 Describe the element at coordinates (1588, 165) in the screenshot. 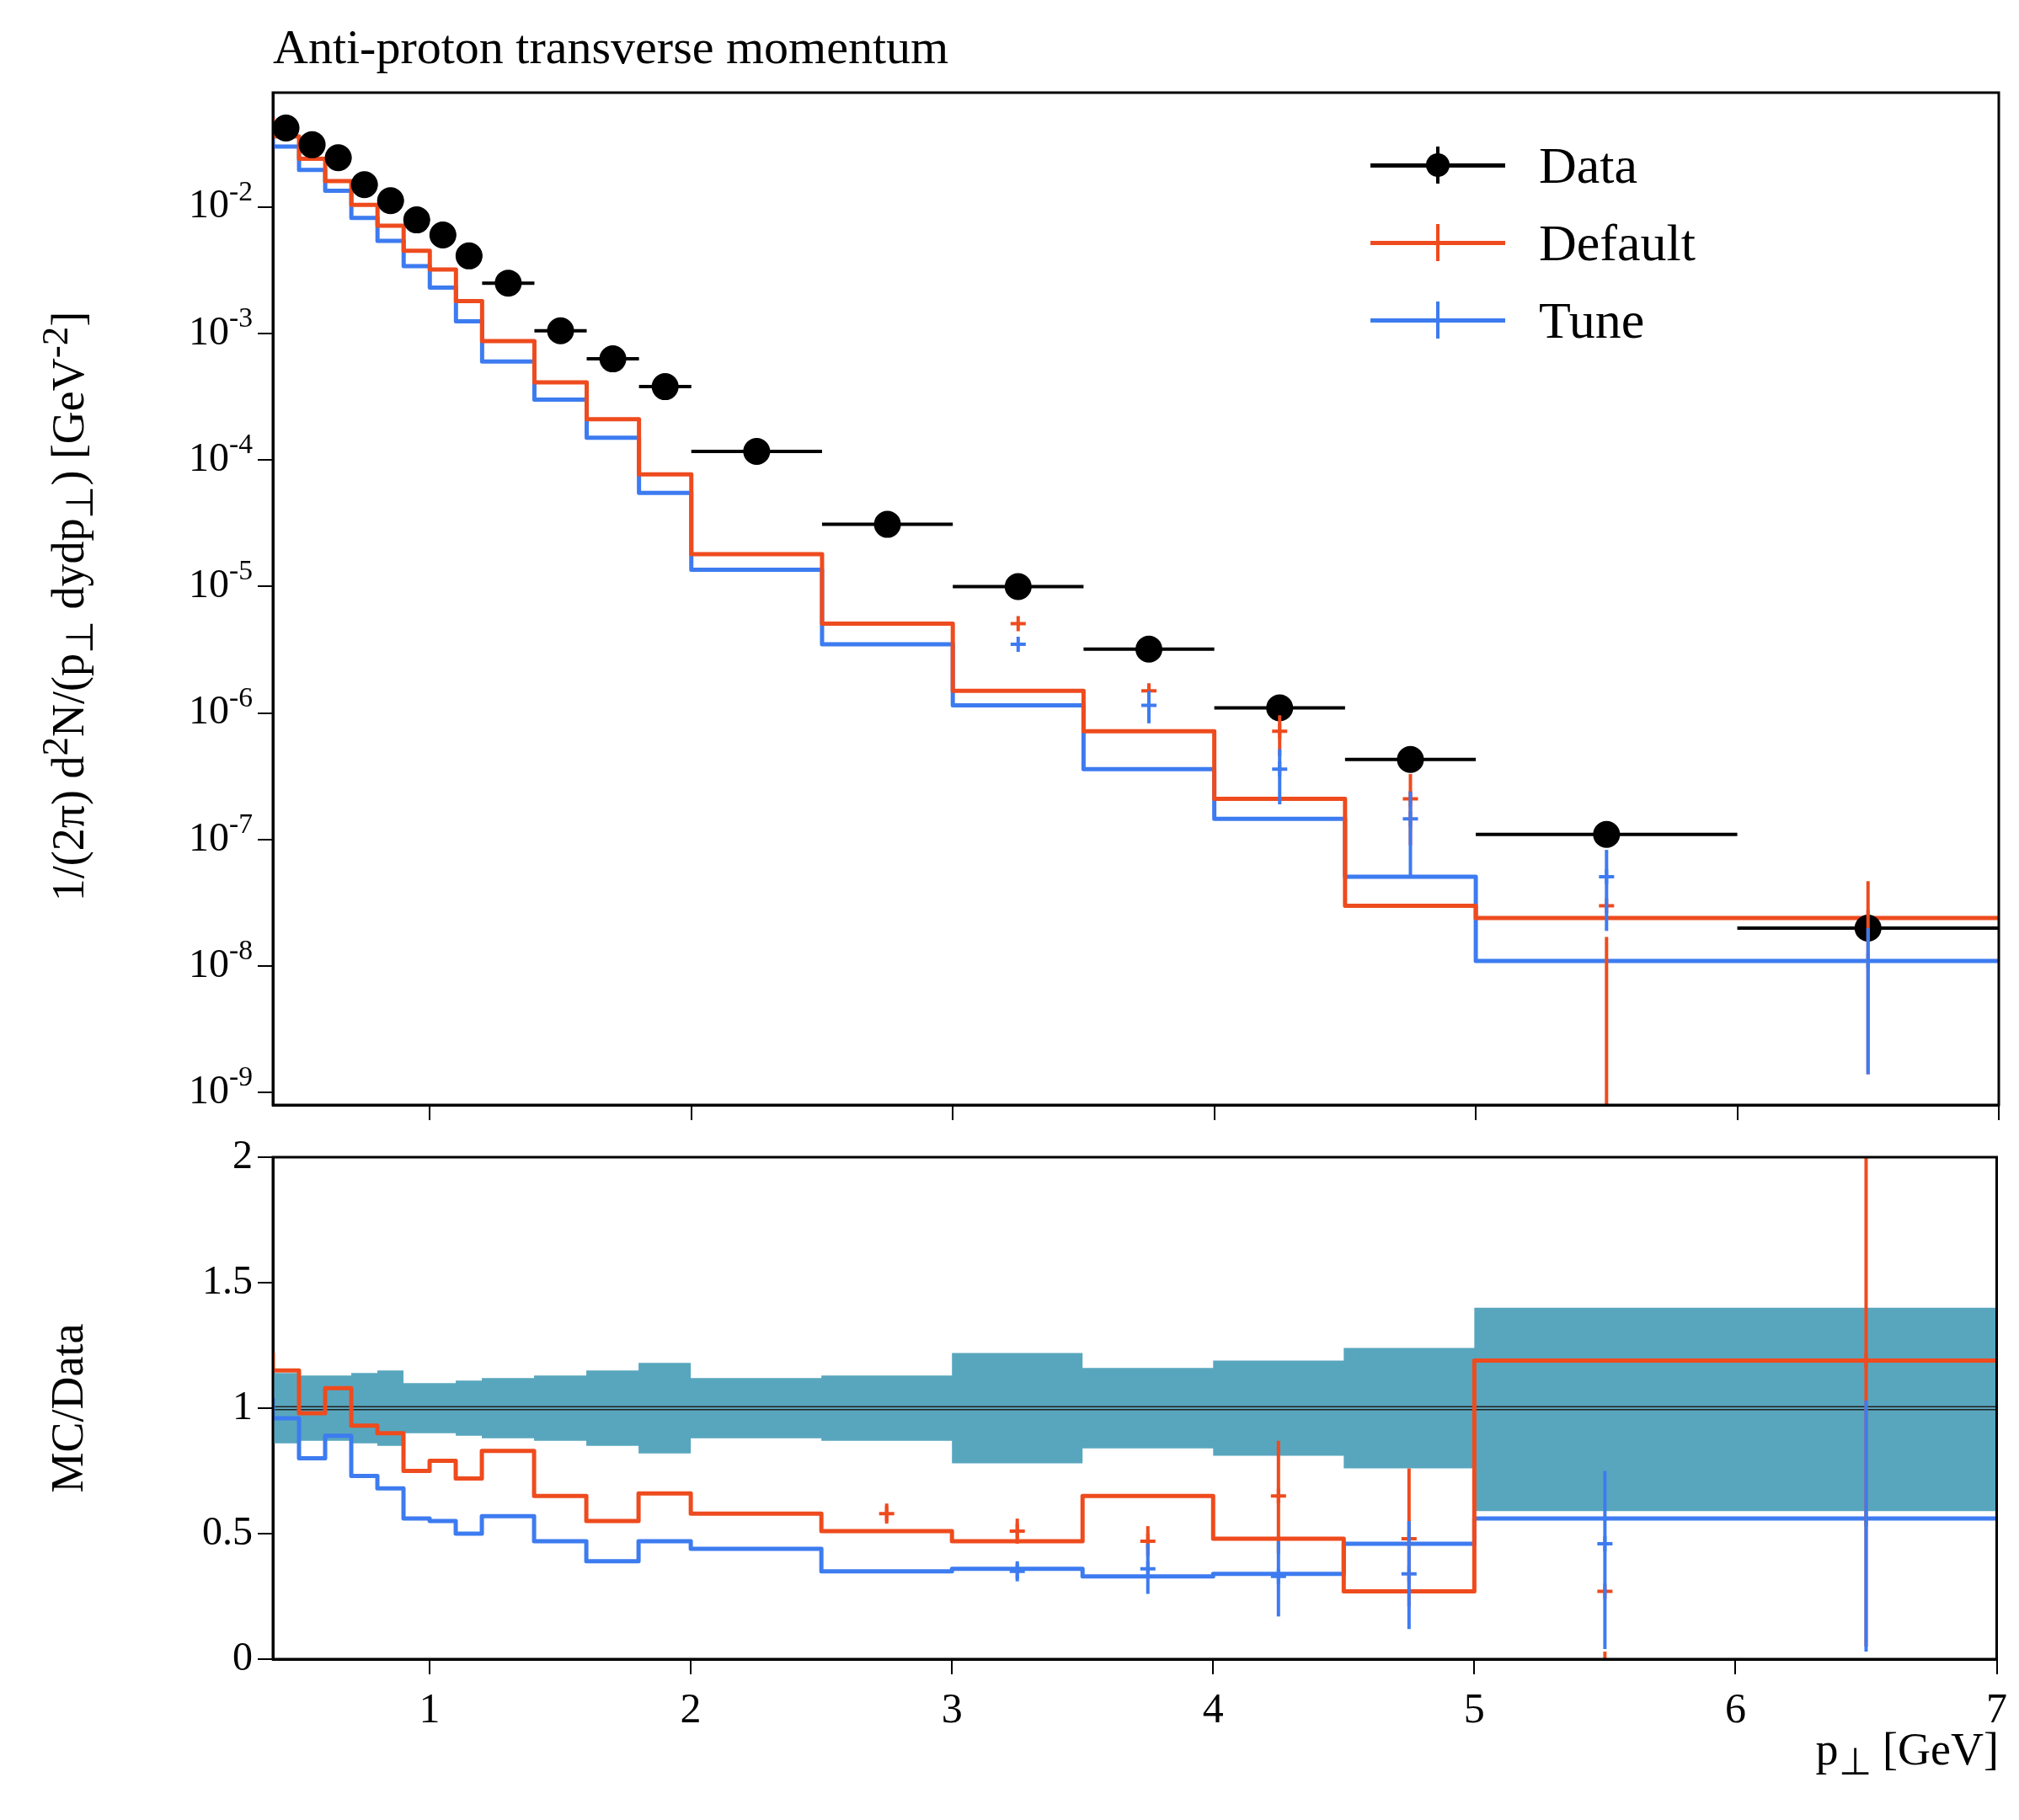

I see `legend-label: Data` at that location.